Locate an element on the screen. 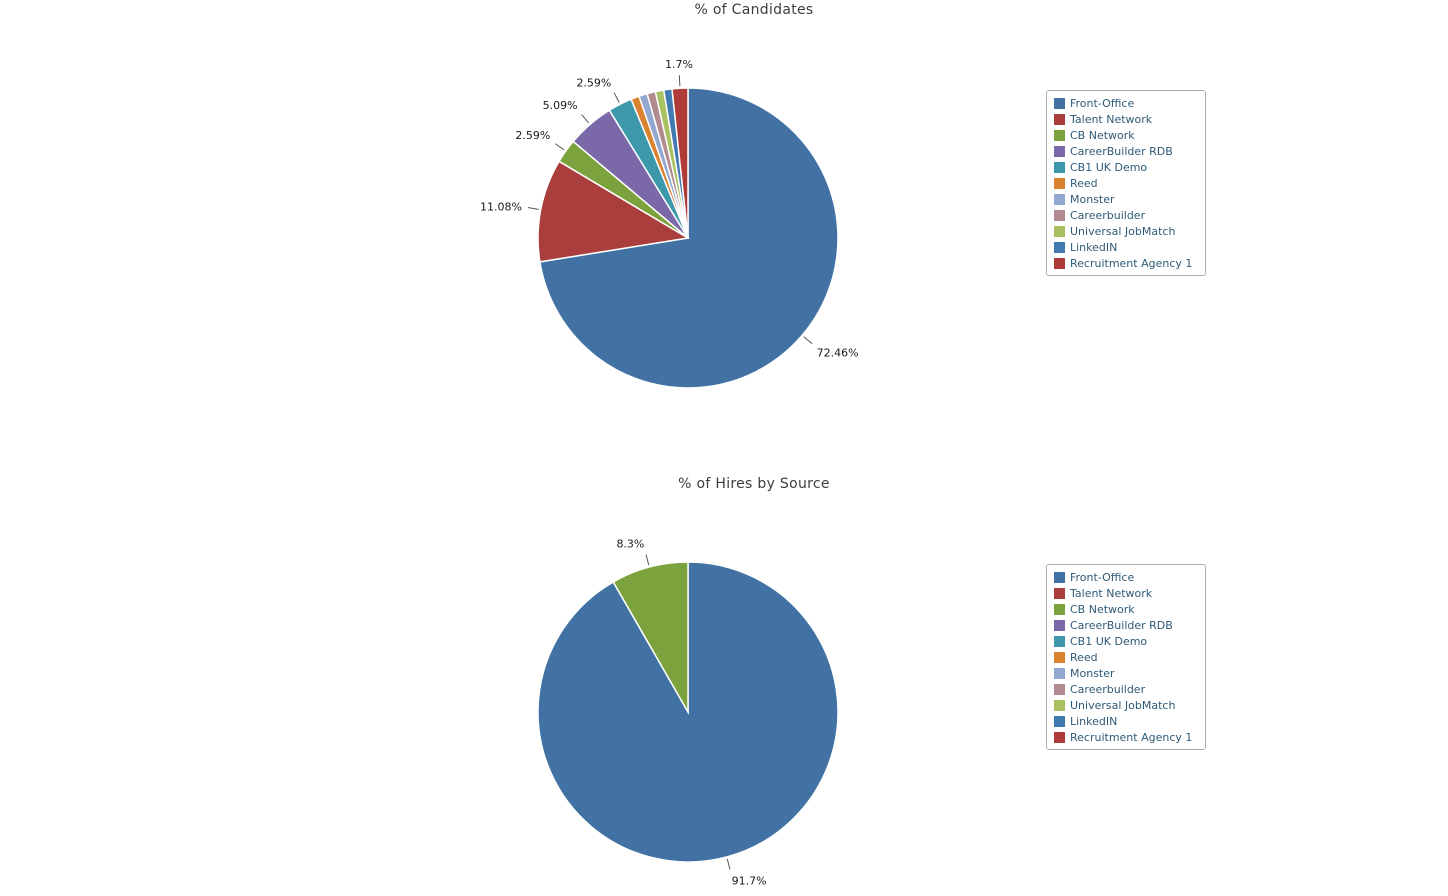  slice-percent-label: 11.08% is located at coordinates (501, 206).